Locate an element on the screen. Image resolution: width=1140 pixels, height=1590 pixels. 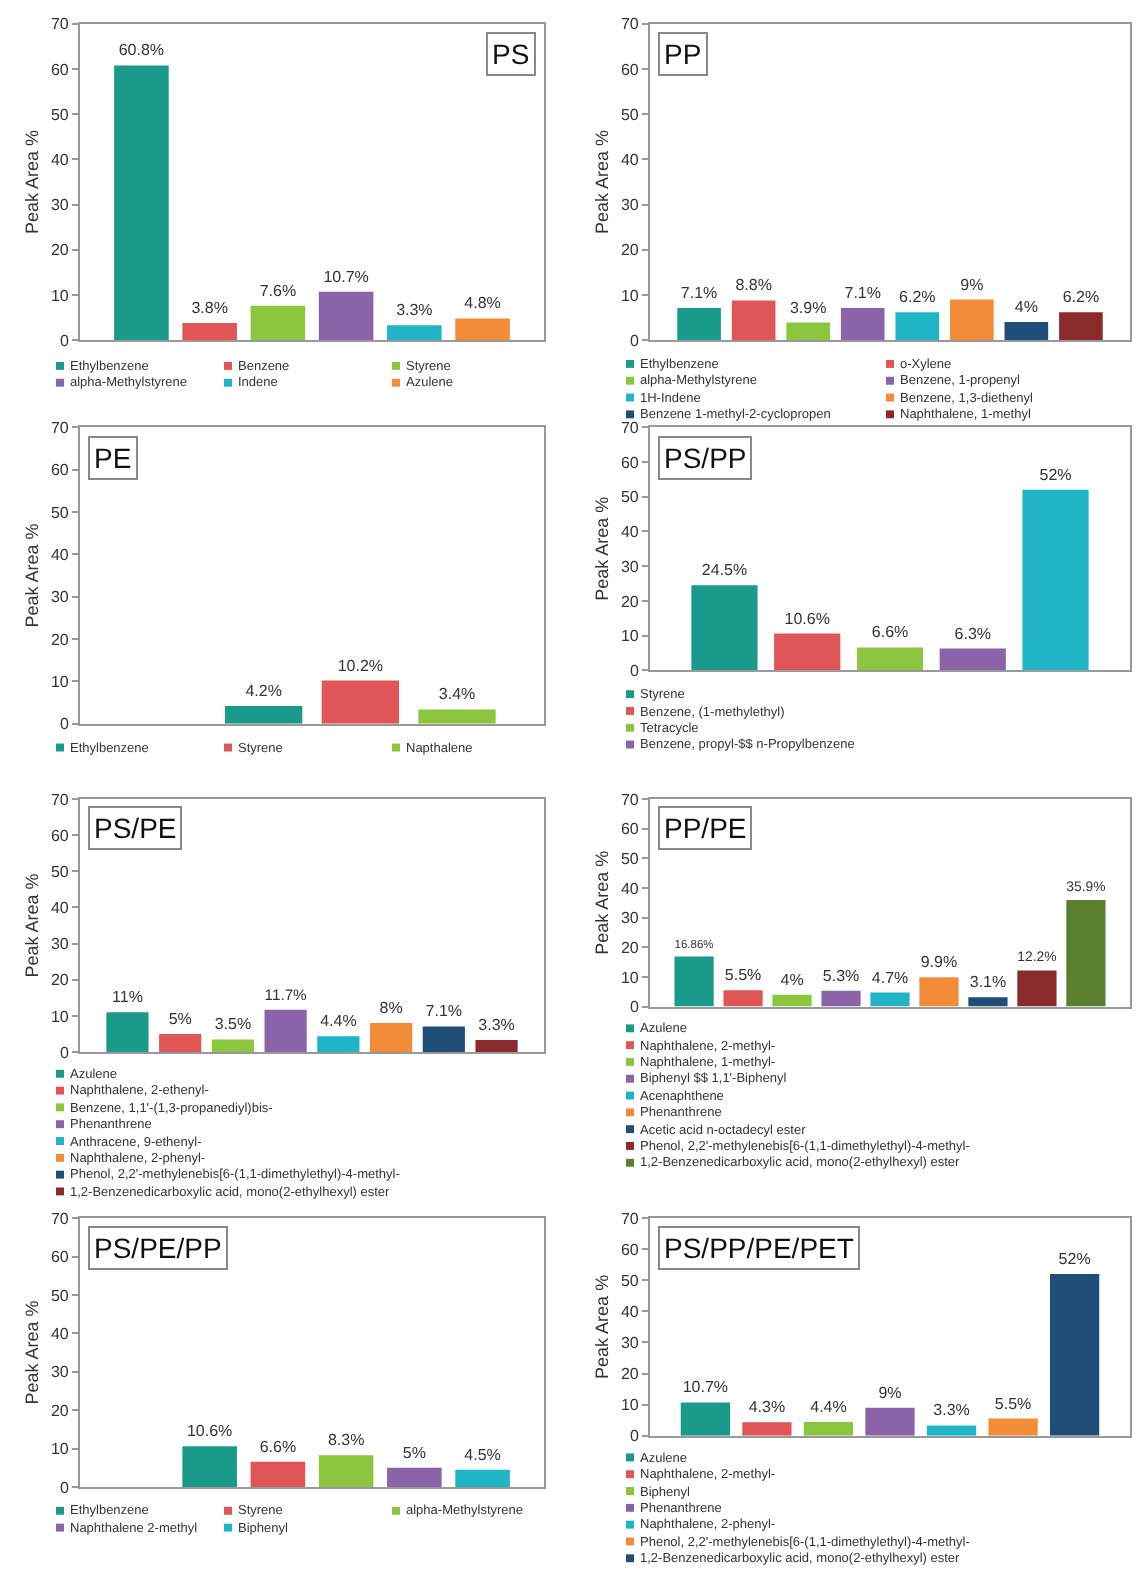
text: PP is located at coordinates (683, 54).